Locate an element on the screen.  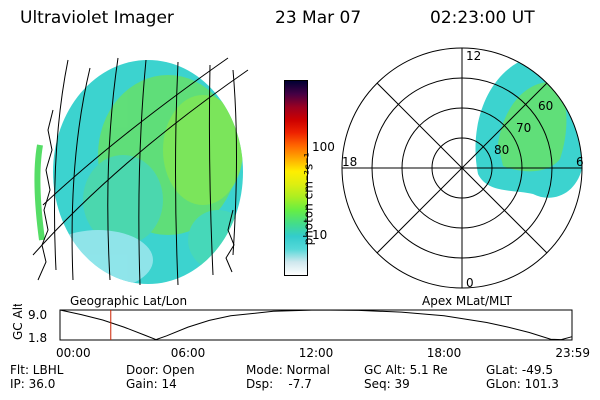
footer-col-5: GLat: -49.5 GLon: 101.3 is located at coordinates (522, 377).